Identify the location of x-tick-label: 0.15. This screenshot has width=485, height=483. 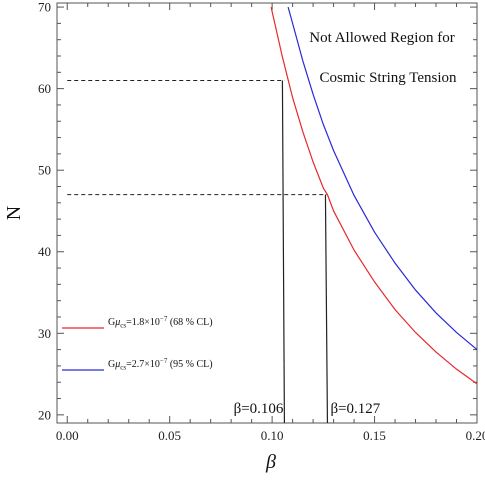
(374, 435).